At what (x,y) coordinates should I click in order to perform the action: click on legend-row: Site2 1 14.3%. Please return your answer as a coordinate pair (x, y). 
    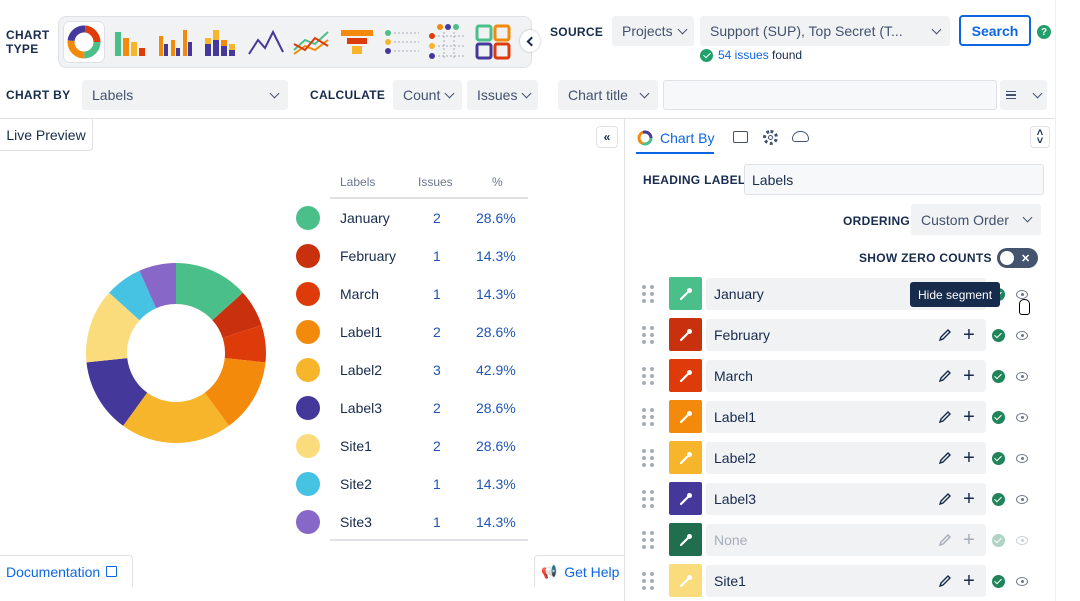
    Looking at the image, I should click on (412, 484).